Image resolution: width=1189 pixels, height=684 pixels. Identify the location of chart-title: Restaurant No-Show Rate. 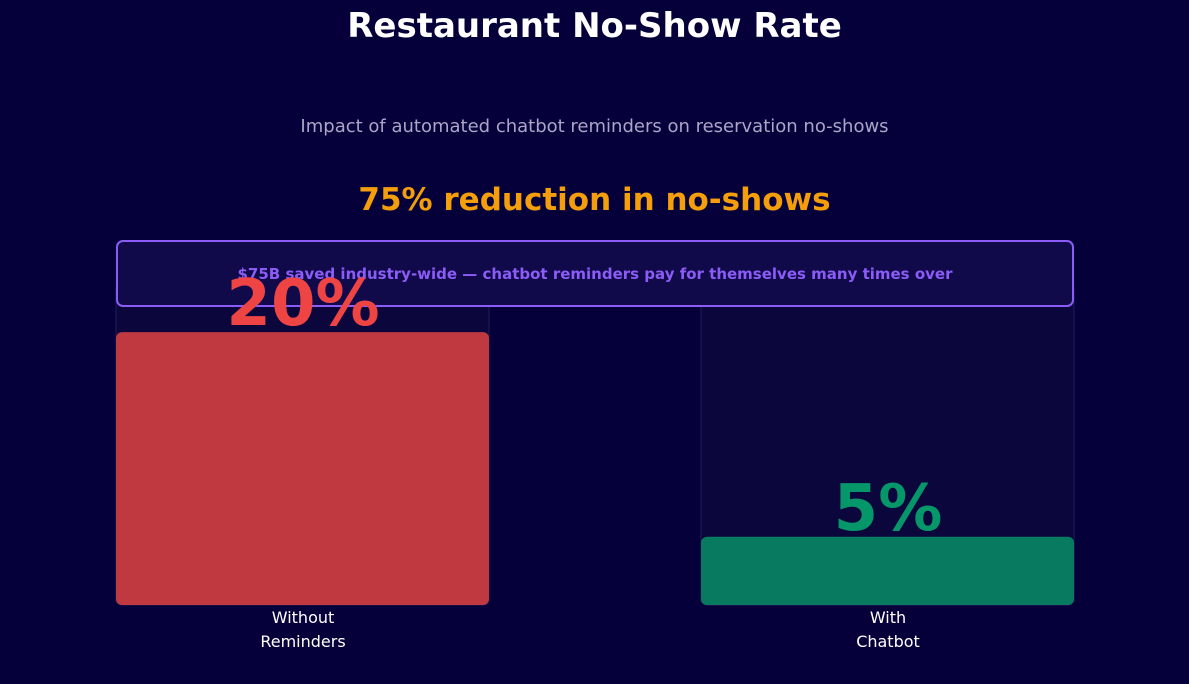
(594, 26).